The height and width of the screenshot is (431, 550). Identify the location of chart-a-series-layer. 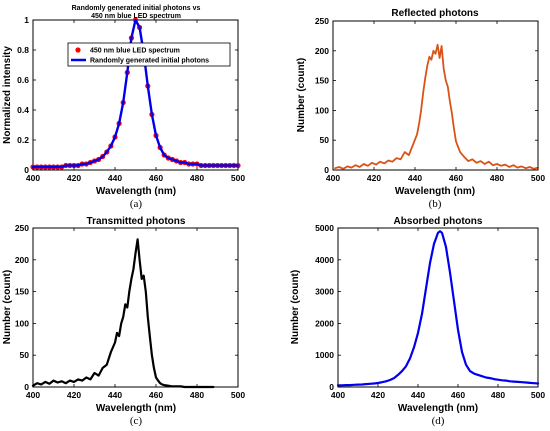
(135, 93).